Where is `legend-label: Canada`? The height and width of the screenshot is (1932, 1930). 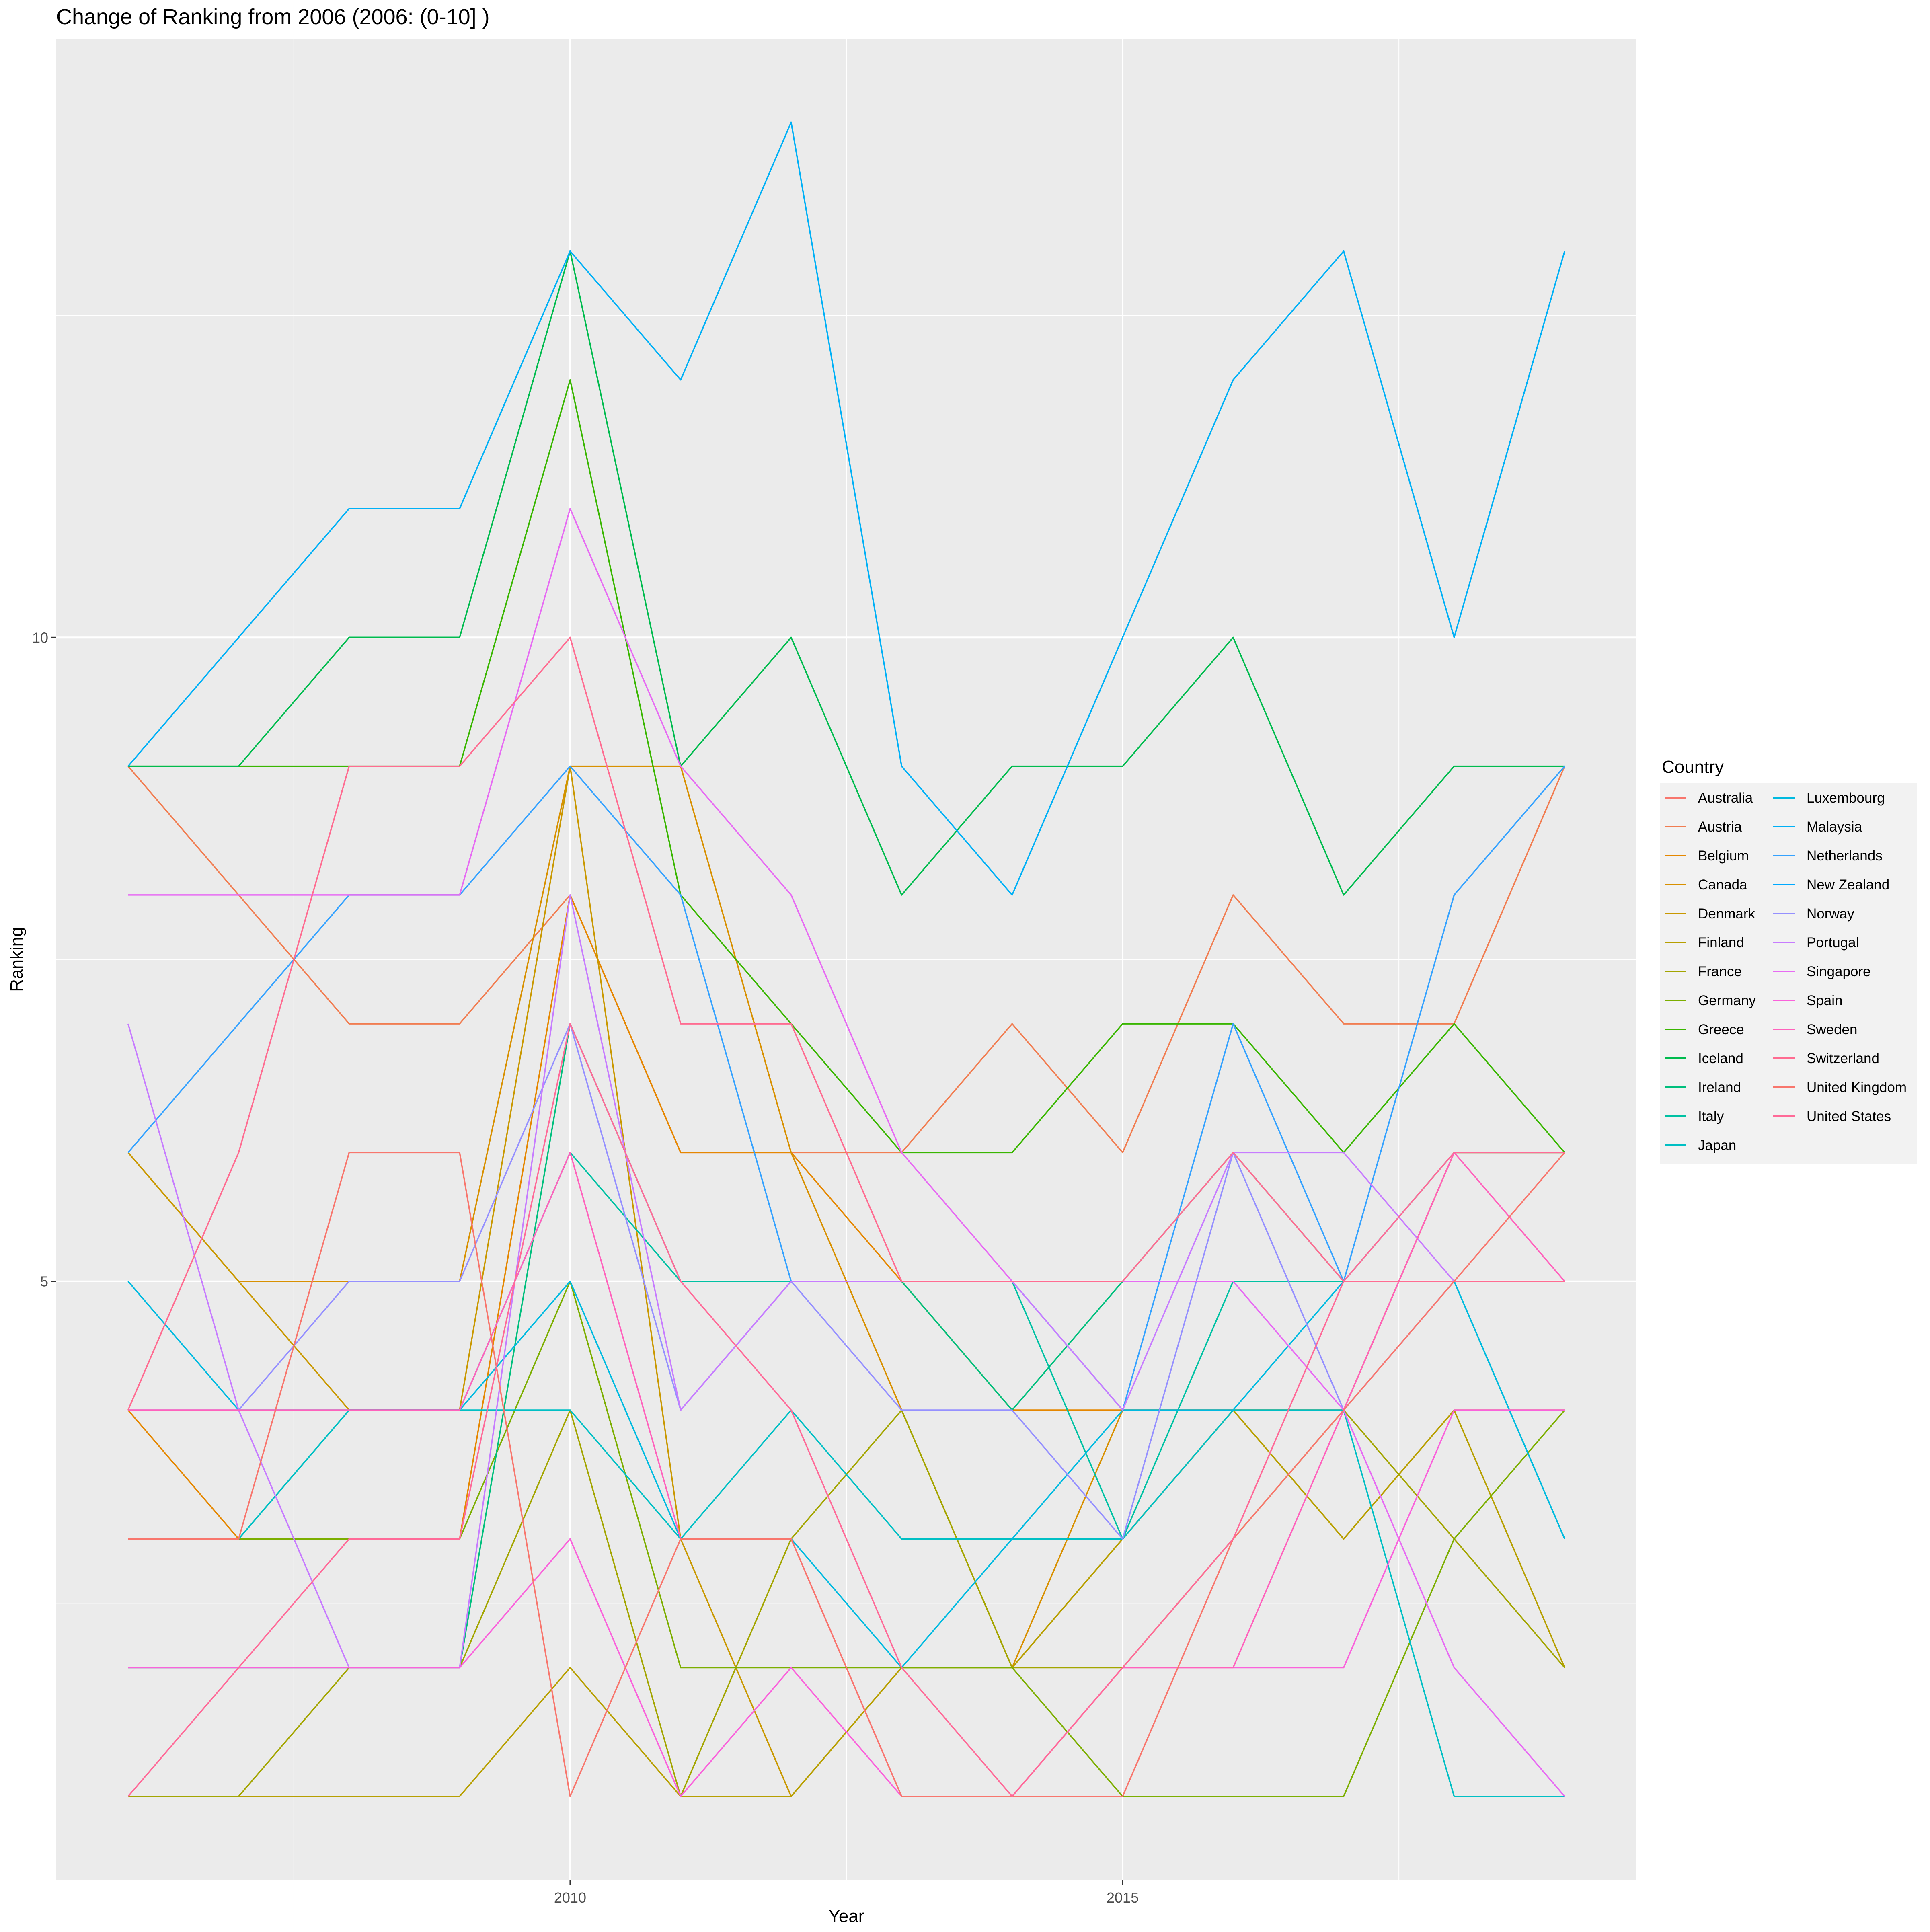
legend-label: Canada is located at coordinates (1722, 885).